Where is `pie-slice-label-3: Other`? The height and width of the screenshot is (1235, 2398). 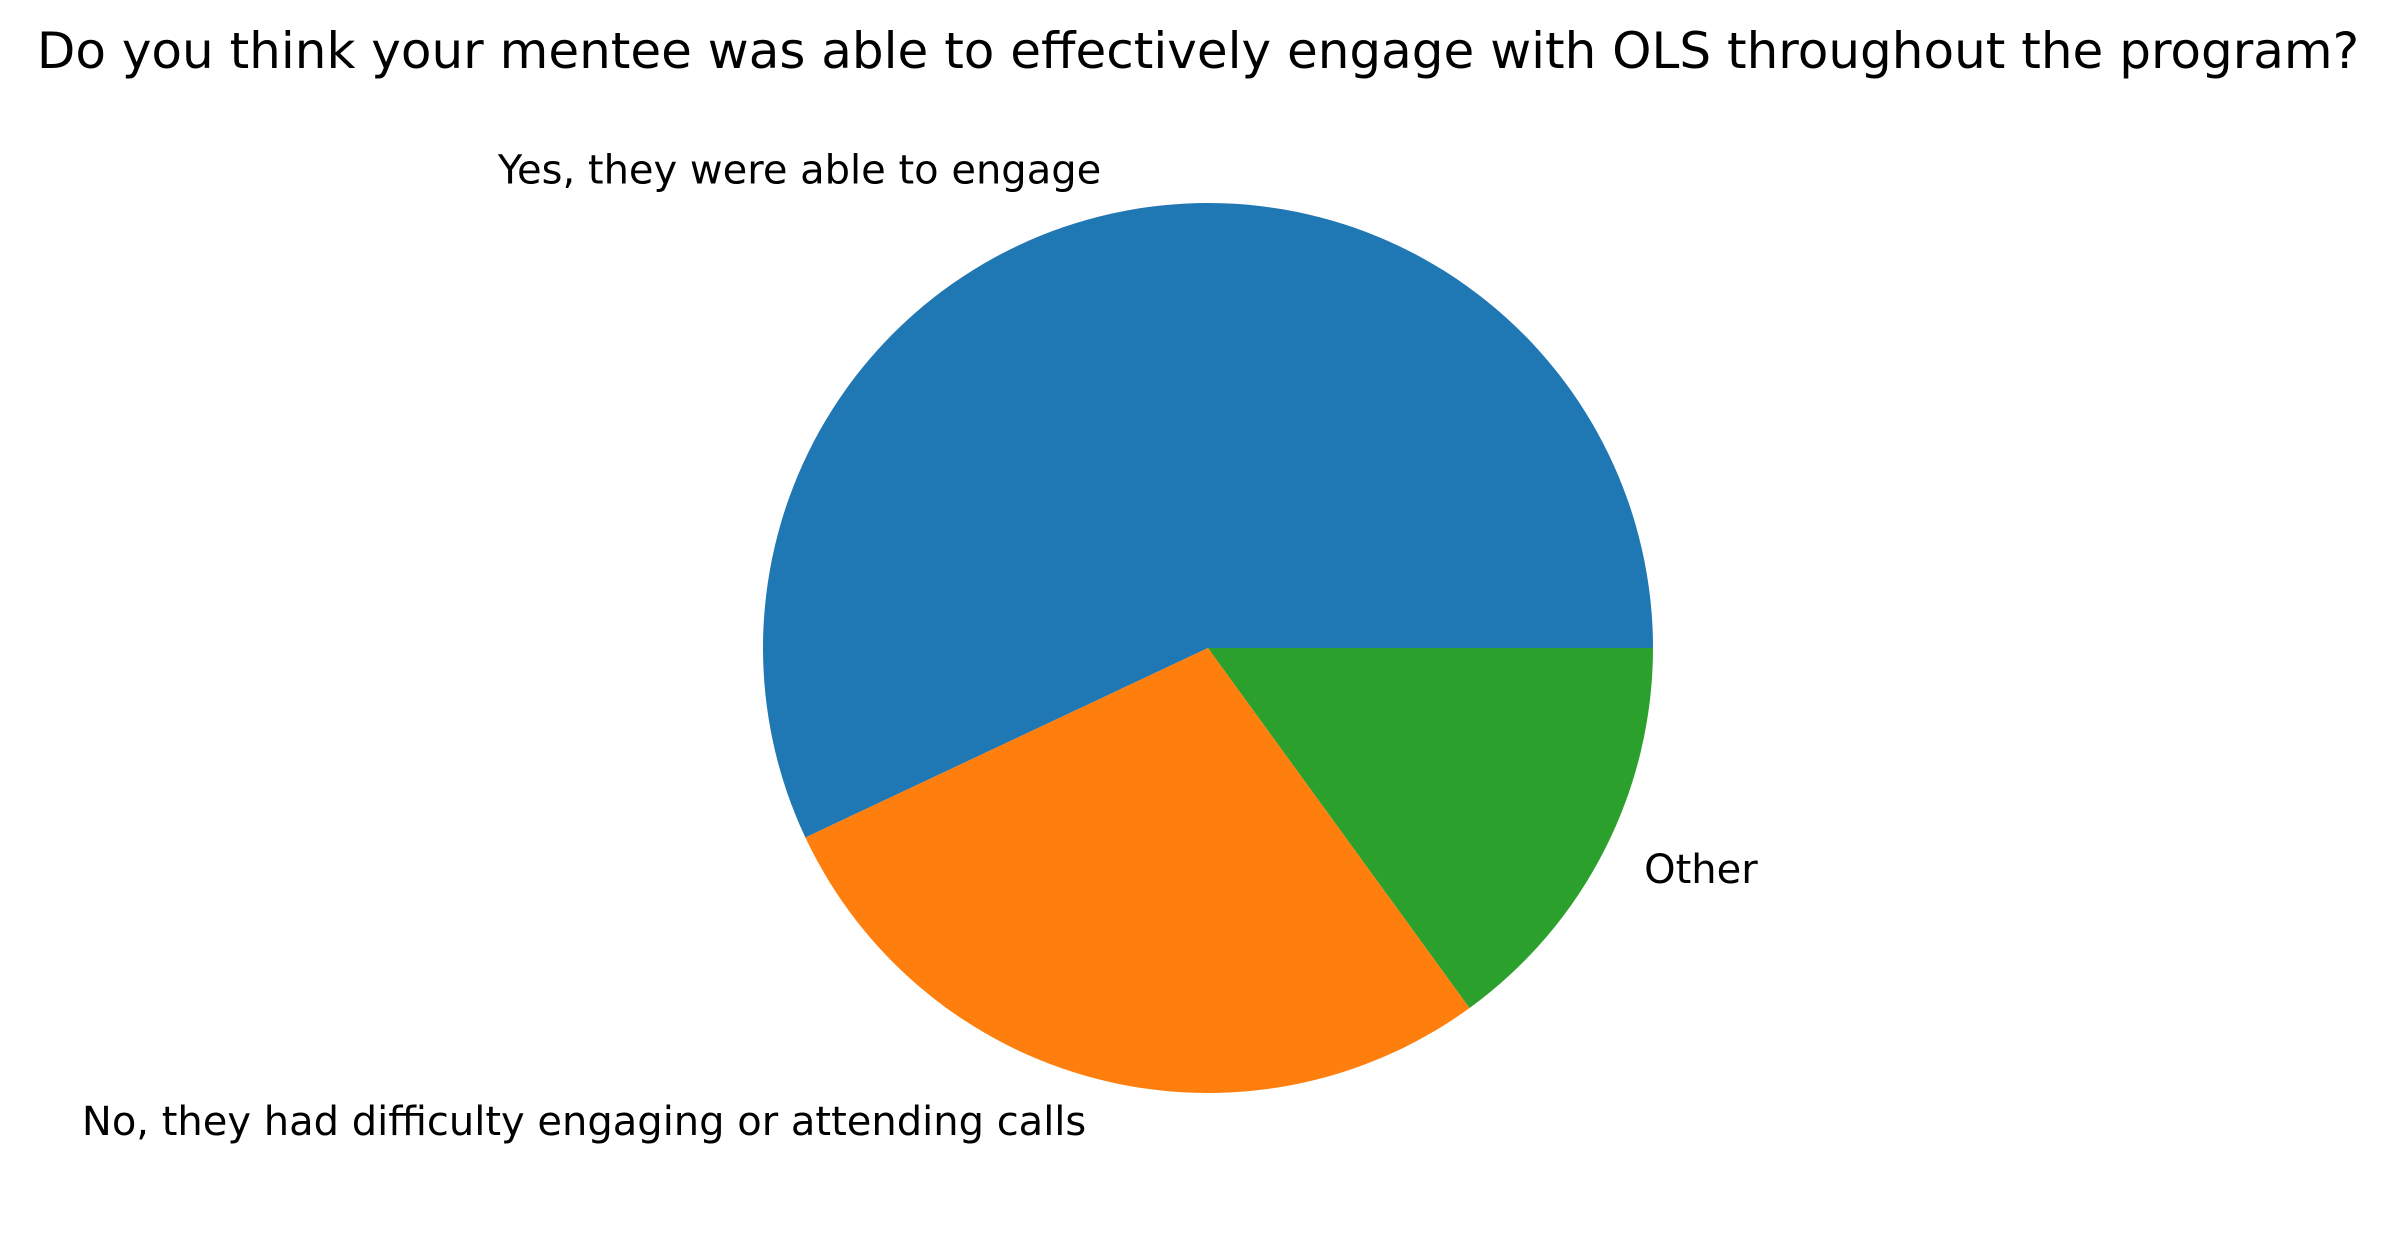 pie-slice-label-3: Other is located at coordinates (1701, 870).